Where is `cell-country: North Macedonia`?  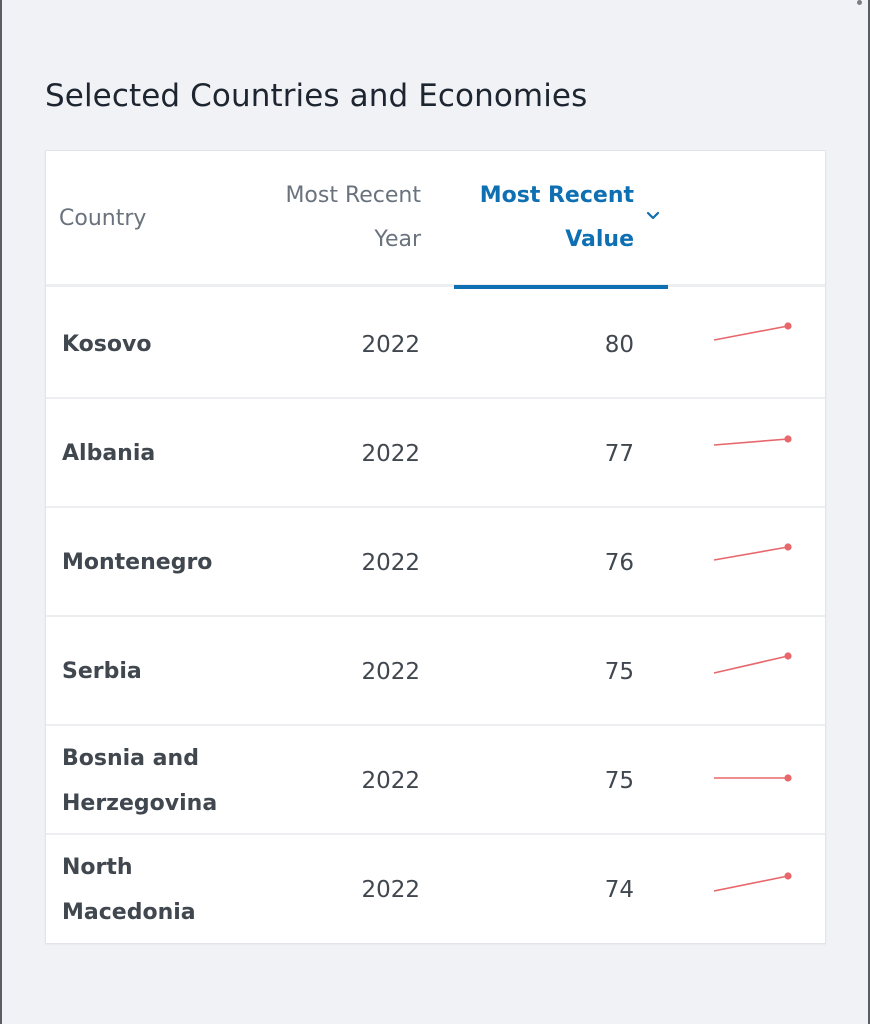
cell-country: North Macedonia is located at coordinates (129, 889).